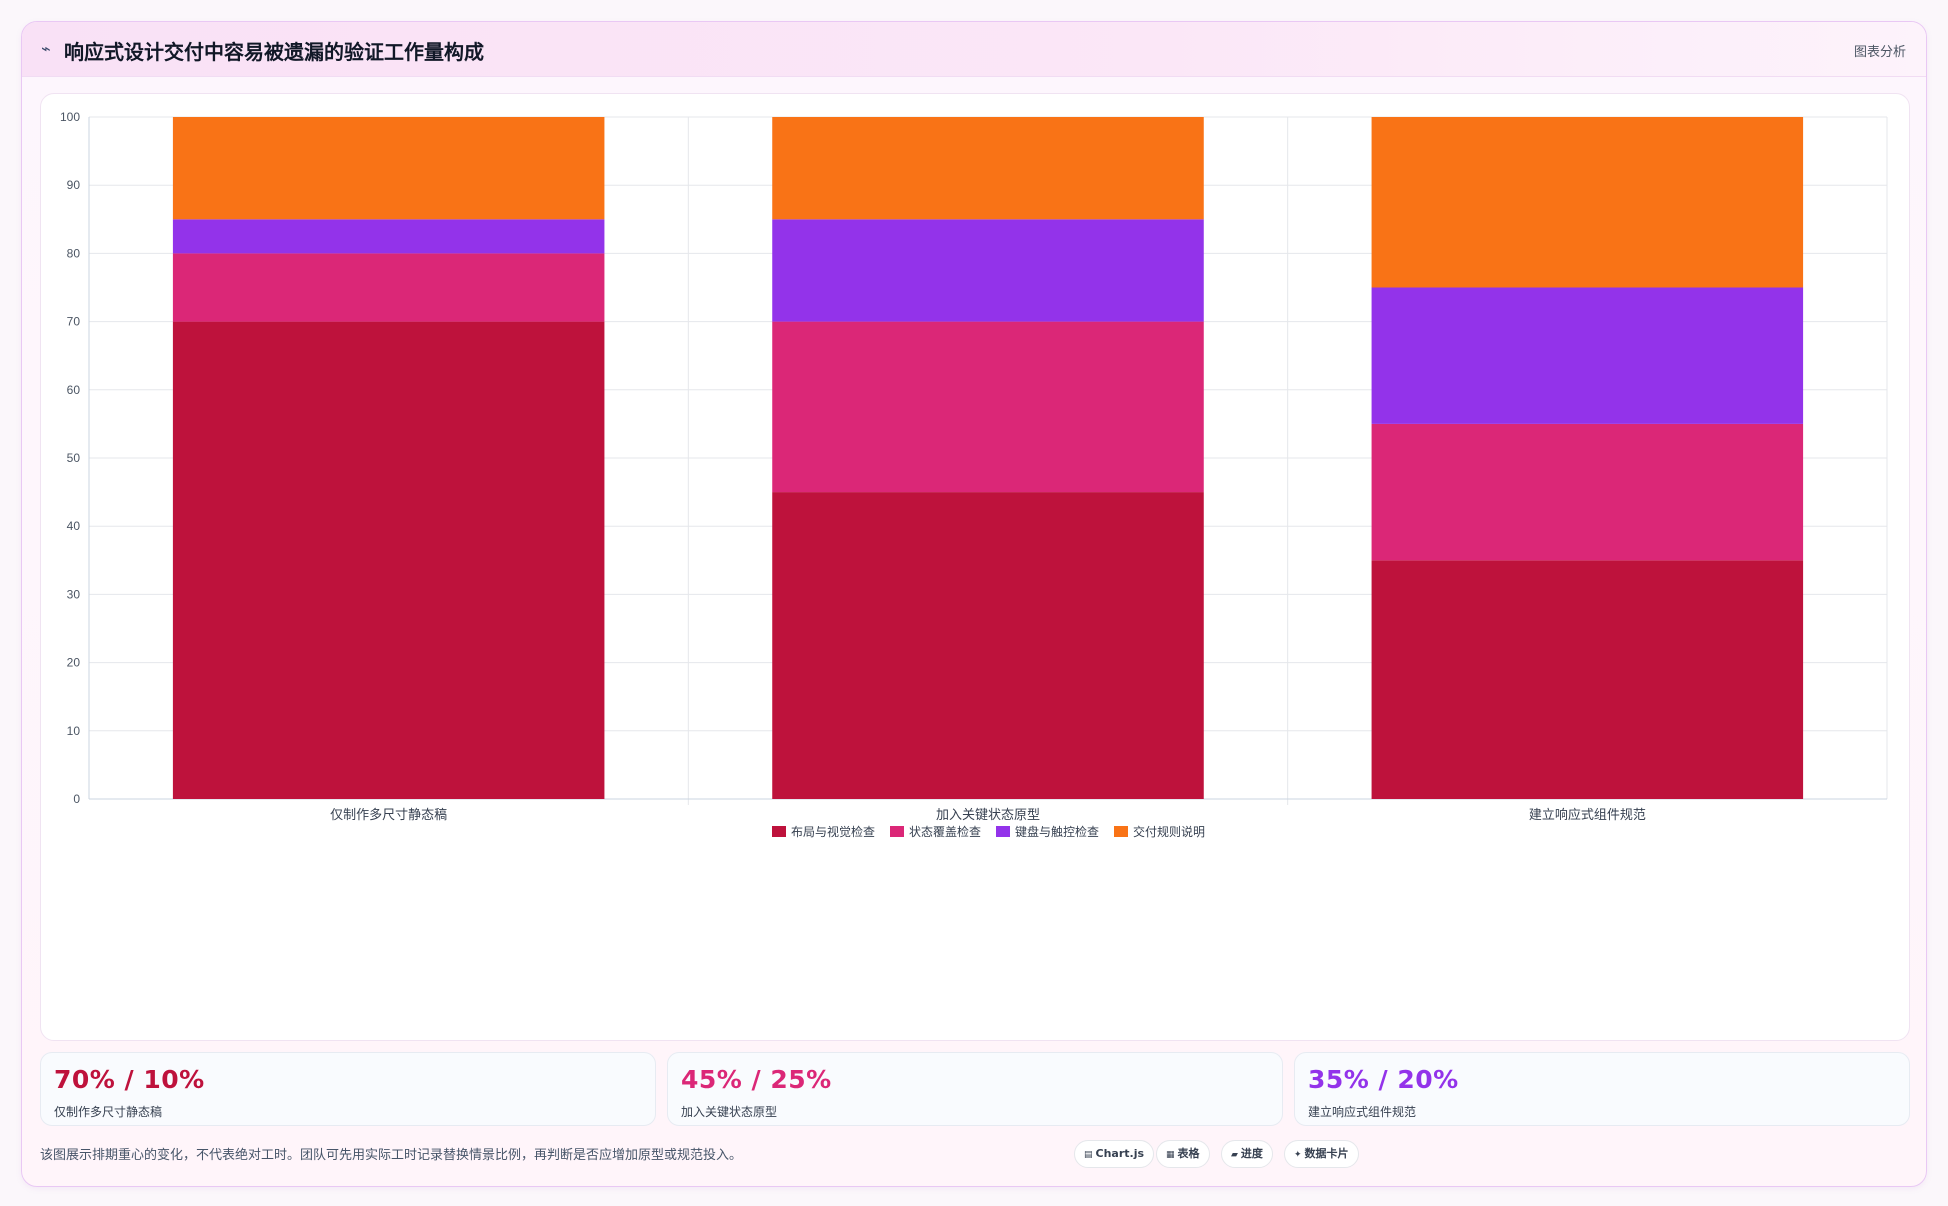  I want to click on stat-card-prototype: 45% / 25% 加入关键状态原型, so click(975, 1089).